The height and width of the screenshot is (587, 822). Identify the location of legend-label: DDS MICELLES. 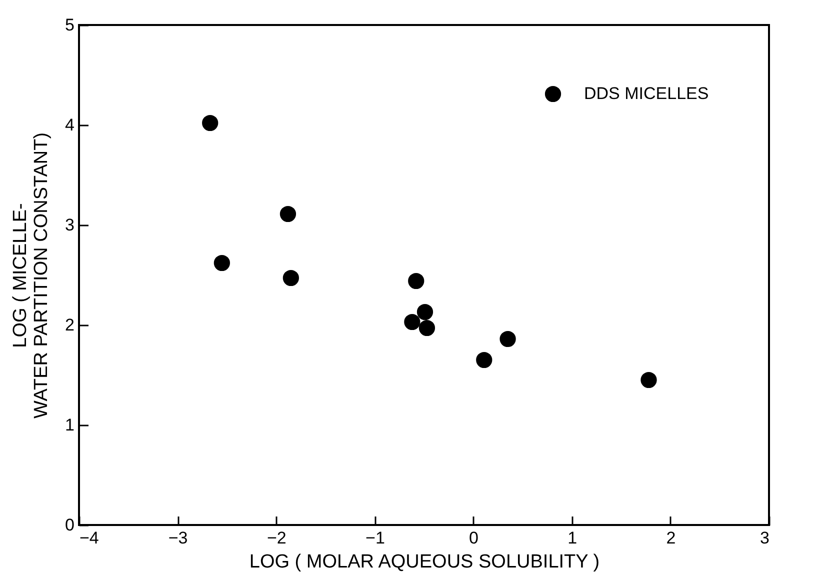
(646, 93).